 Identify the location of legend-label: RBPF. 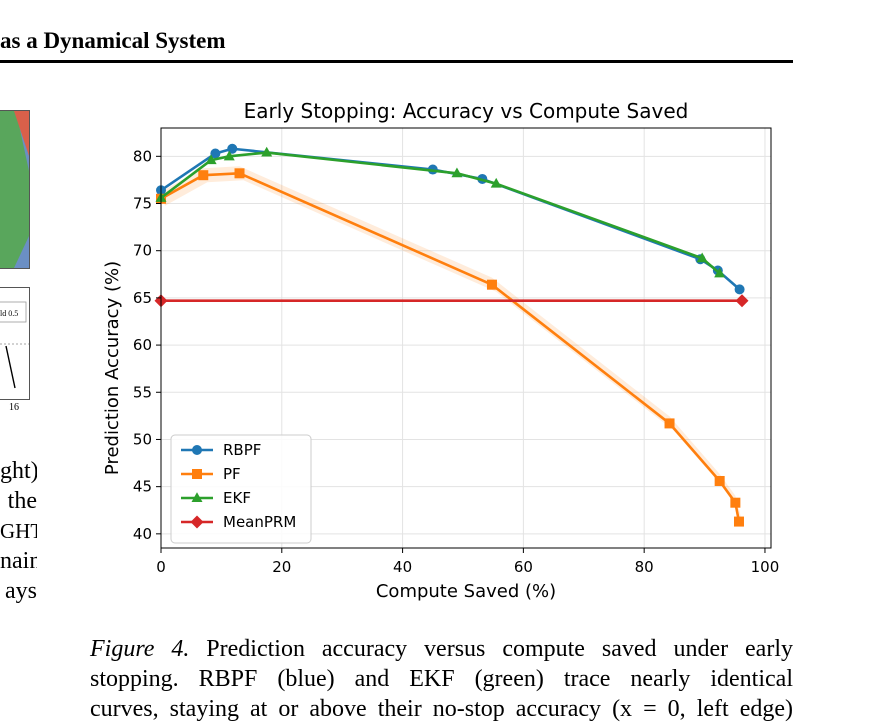
(242, 450).